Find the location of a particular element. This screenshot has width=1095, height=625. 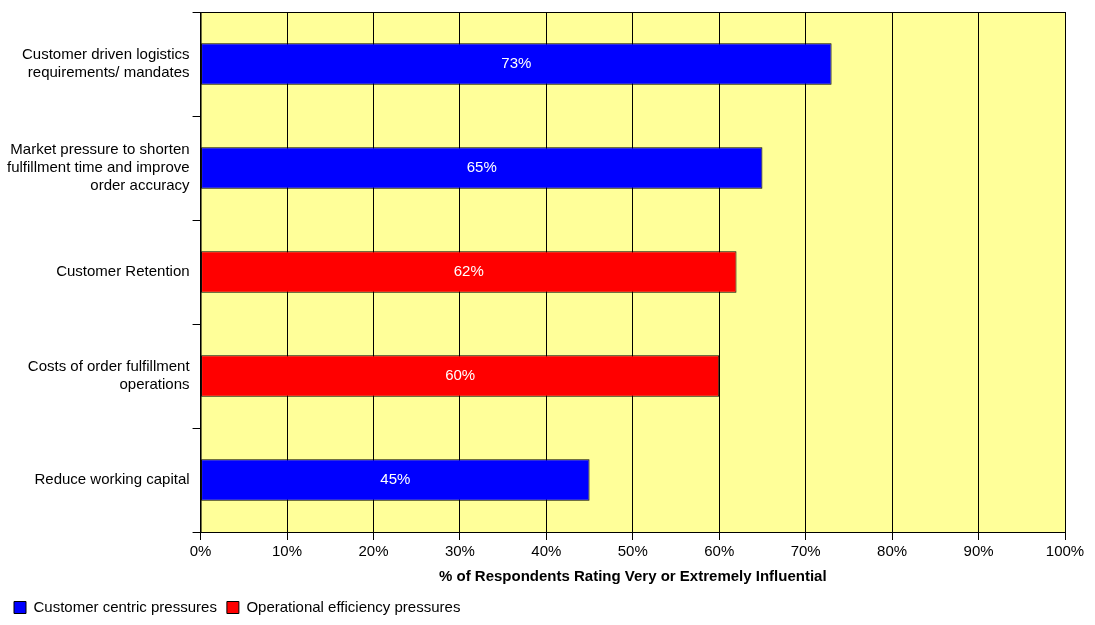

x-tick-label: 30% is located at coordinates (459, 551).